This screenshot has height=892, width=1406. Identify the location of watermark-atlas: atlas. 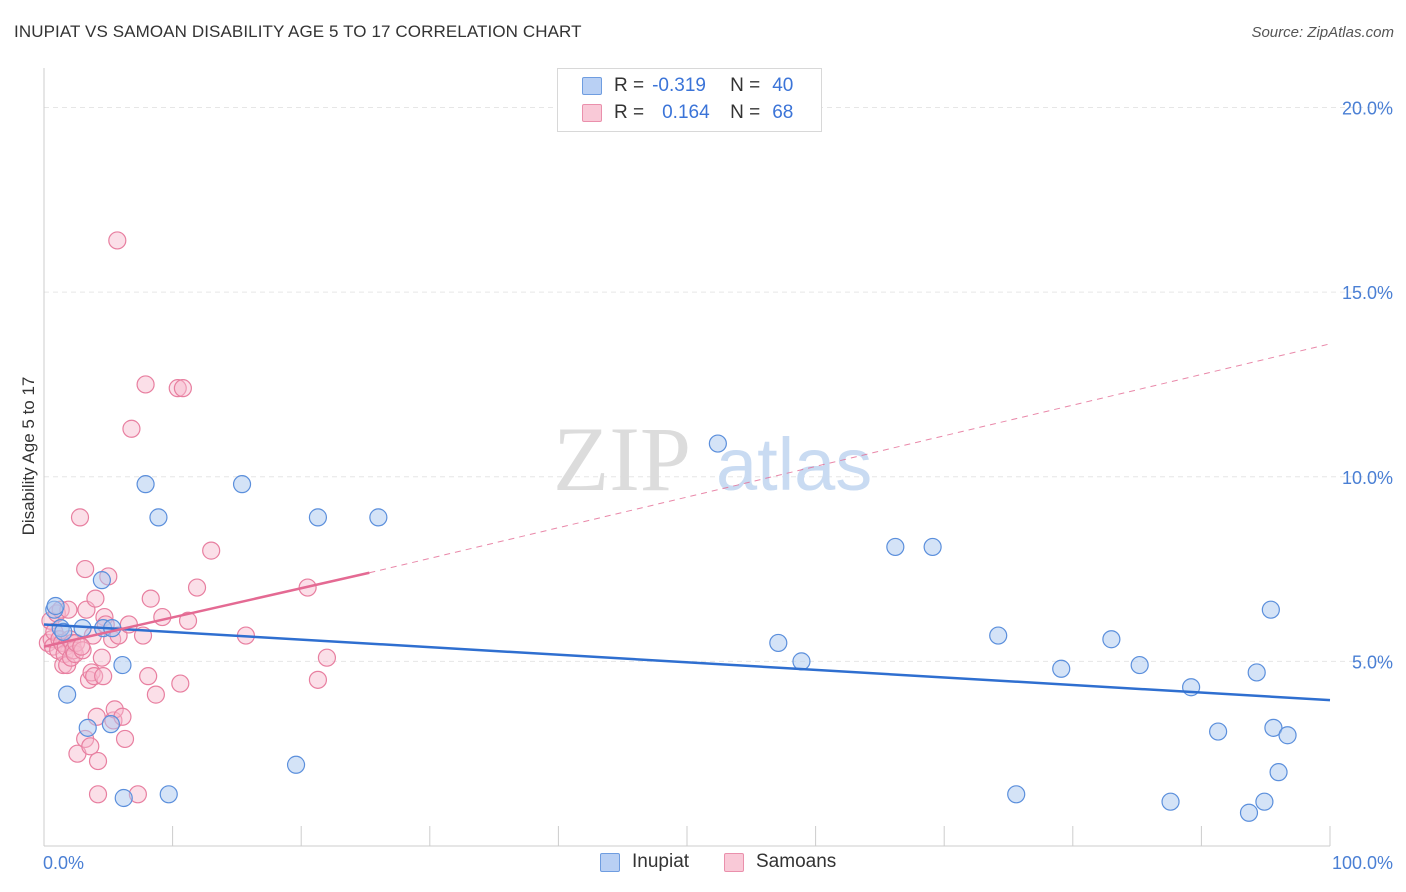
(794, 464).